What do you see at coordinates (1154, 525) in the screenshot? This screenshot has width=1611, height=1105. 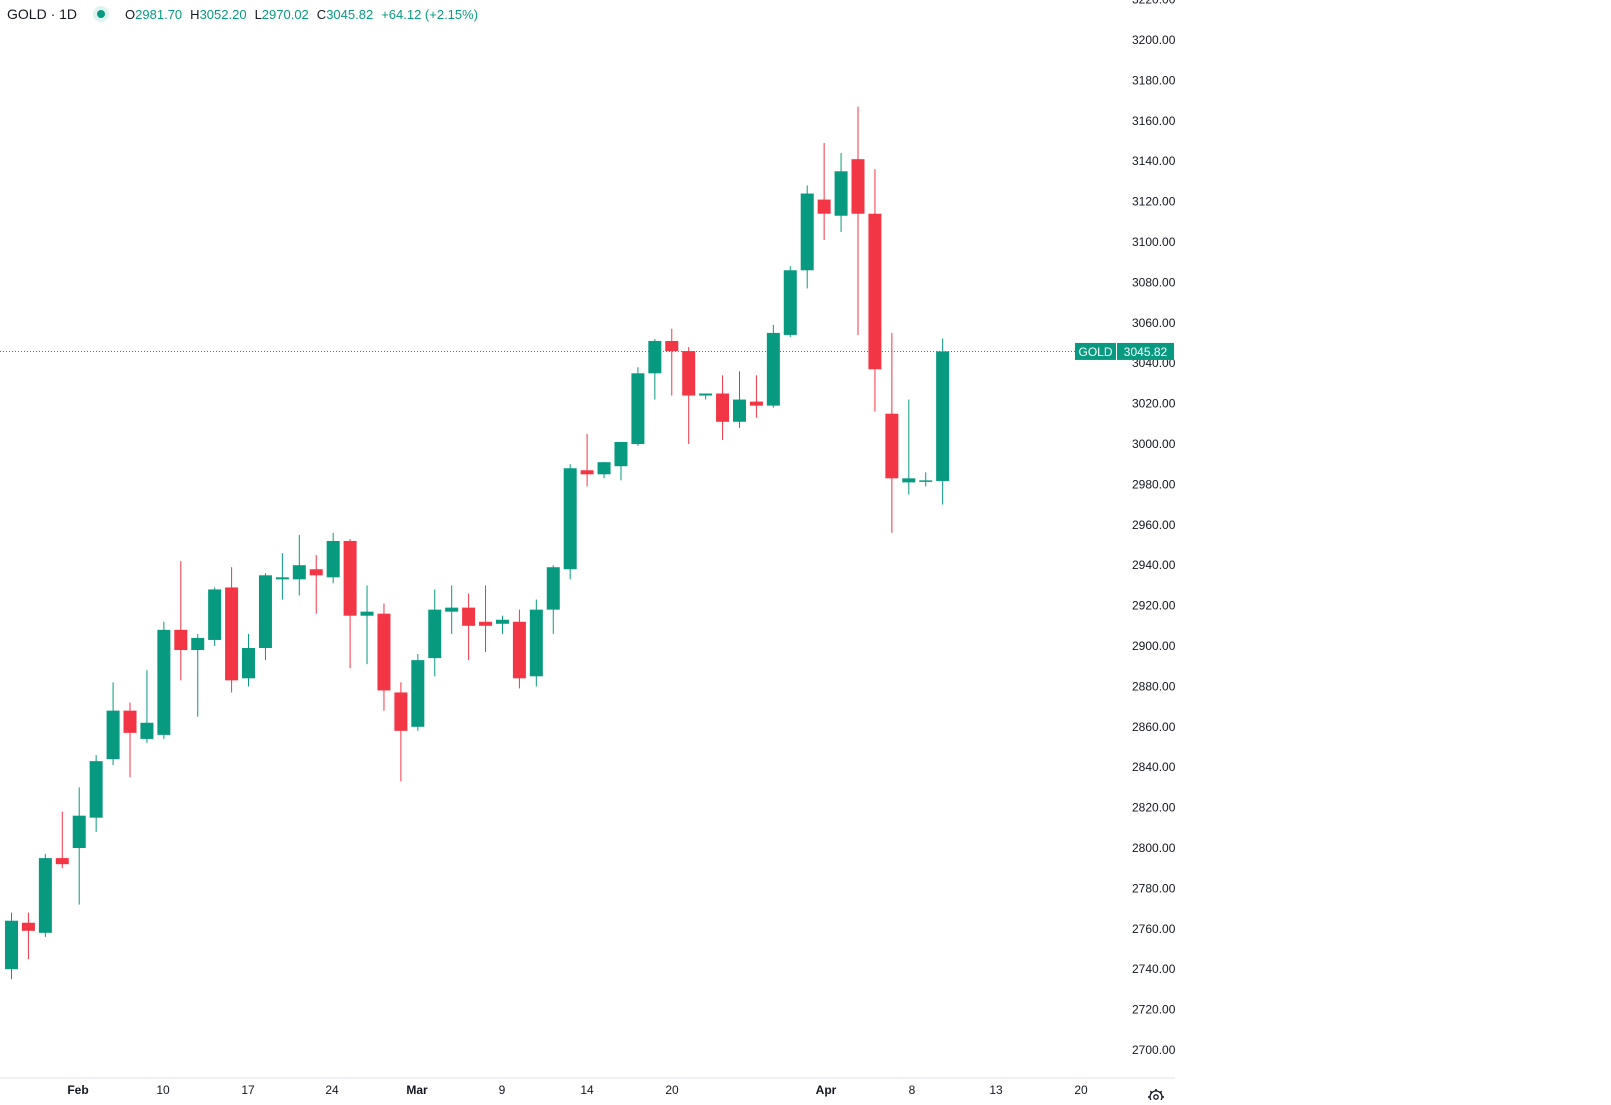 I see `y-tick-label: 2960.00` at bounding box center [1154, 525].